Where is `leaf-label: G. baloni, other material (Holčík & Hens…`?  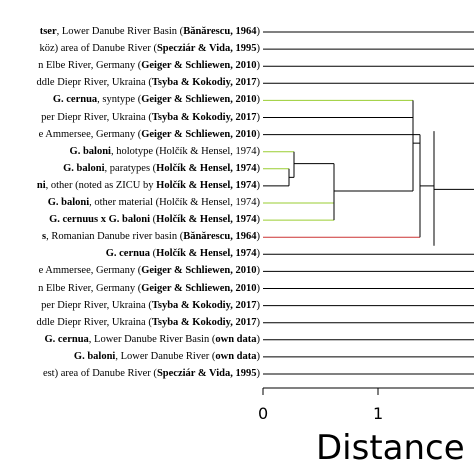
leaf-label: G. baloni, other material (Holčík & Hens… is located at coordinates (154, 203).